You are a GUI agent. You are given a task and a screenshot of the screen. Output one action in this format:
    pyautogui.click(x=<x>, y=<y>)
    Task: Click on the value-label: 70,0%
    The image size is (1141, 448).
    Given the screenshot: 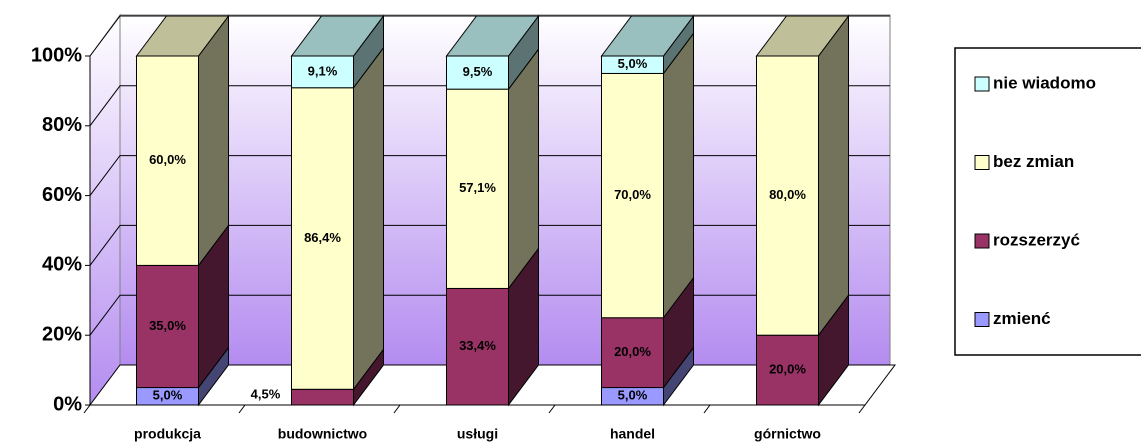 What is the action you would take?
    pyautogui.click(x=632, y=194)
    